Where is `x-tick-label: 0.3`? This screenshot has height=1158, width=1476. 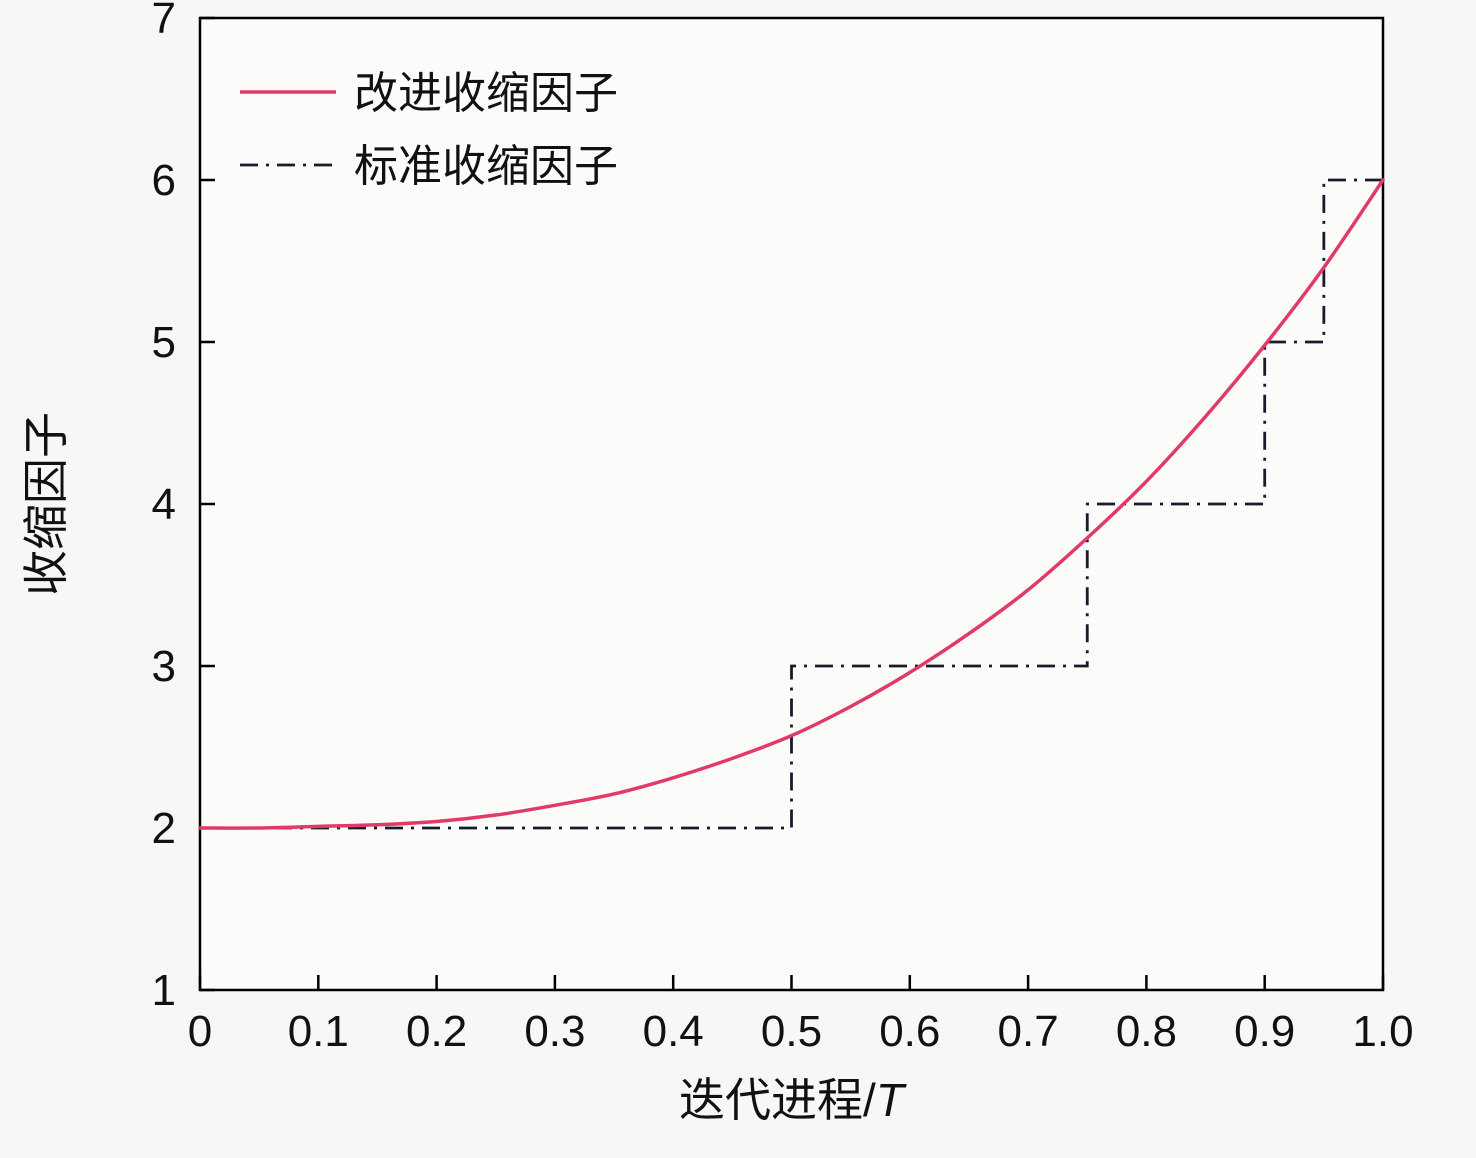 x-tick-label: 0.3 is located at coordinates (554, 1031).